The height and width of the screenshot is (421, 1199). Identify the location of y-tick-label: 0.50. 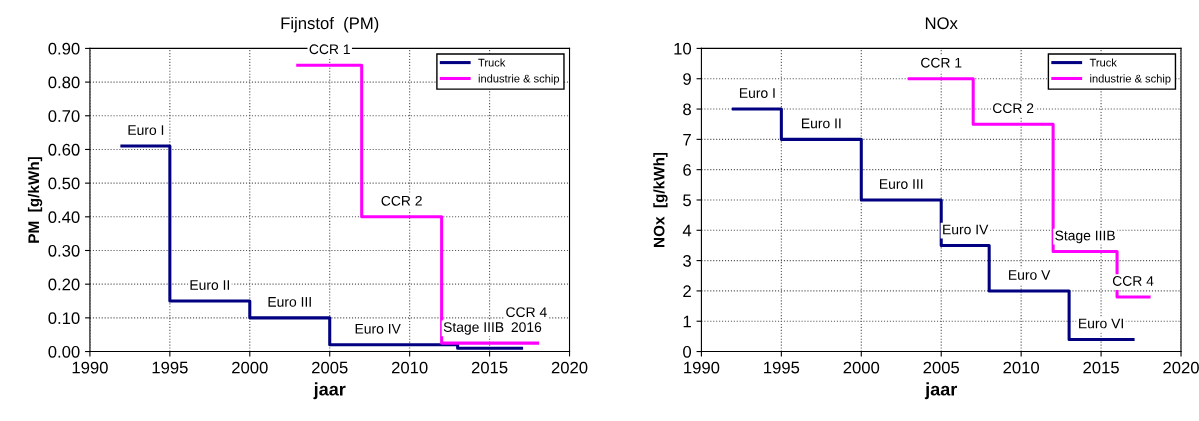
(64, 183).